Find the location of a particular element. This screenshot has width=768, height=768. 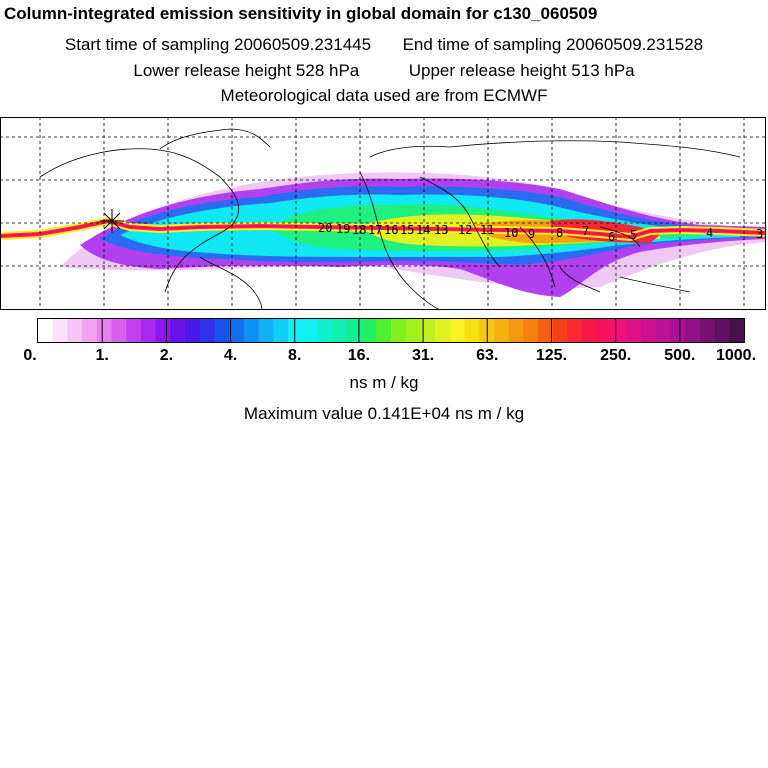

maximum-value-label: Maximum value 0.141E+04 ns m / kg is located at coordinates (384, 413).